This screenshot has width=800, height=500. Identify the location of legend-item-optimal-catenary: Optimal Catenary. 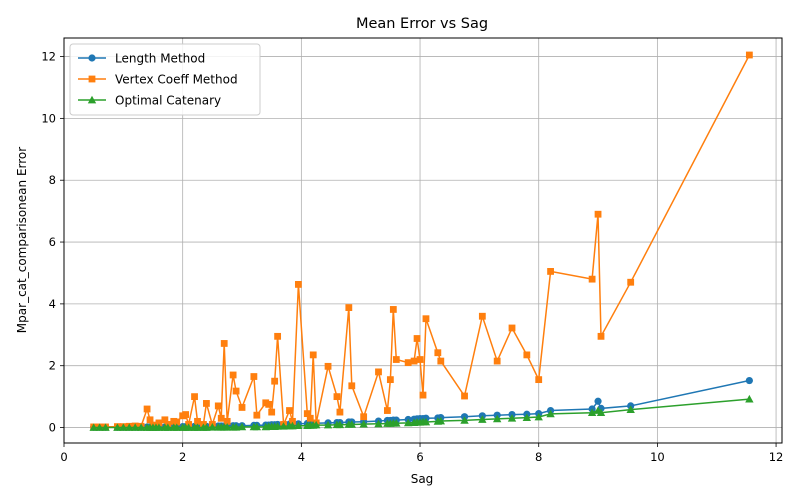
(149, 101).